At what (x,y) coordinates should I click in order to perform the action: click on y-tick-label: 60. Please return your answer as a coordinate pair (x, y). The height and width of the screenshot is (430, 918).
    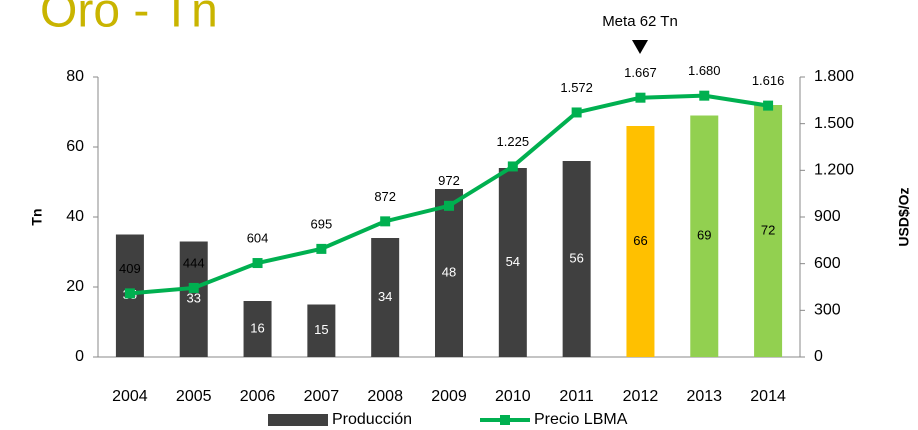
    Looking at the image, I should click on (75, 146).